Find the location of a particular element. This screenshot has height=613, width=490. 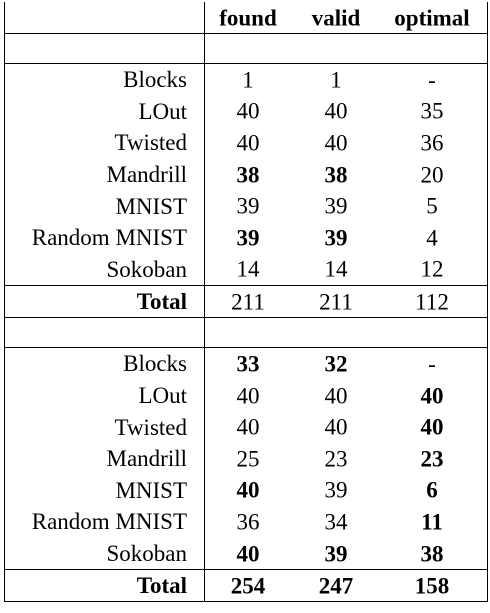

cell-optimal: 158 is located at coordinates (432, 586).